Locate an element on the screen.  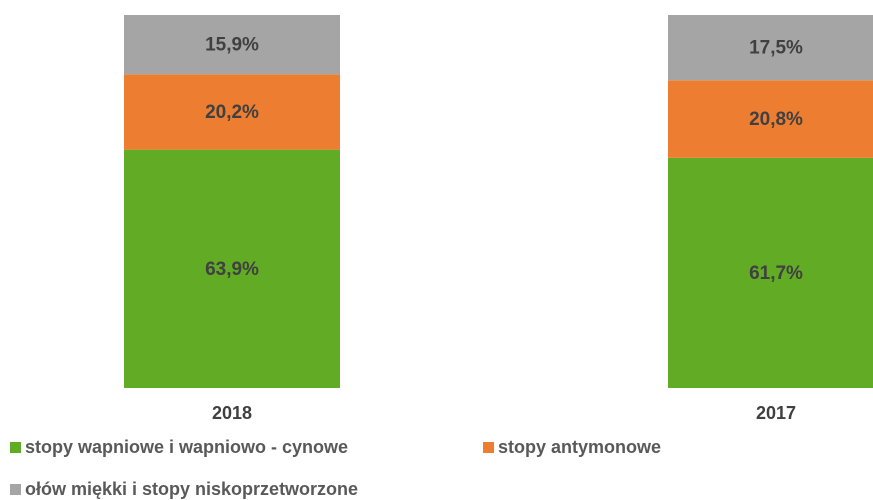
x-tick-label: 2018 is located at coordinates (232, 413).